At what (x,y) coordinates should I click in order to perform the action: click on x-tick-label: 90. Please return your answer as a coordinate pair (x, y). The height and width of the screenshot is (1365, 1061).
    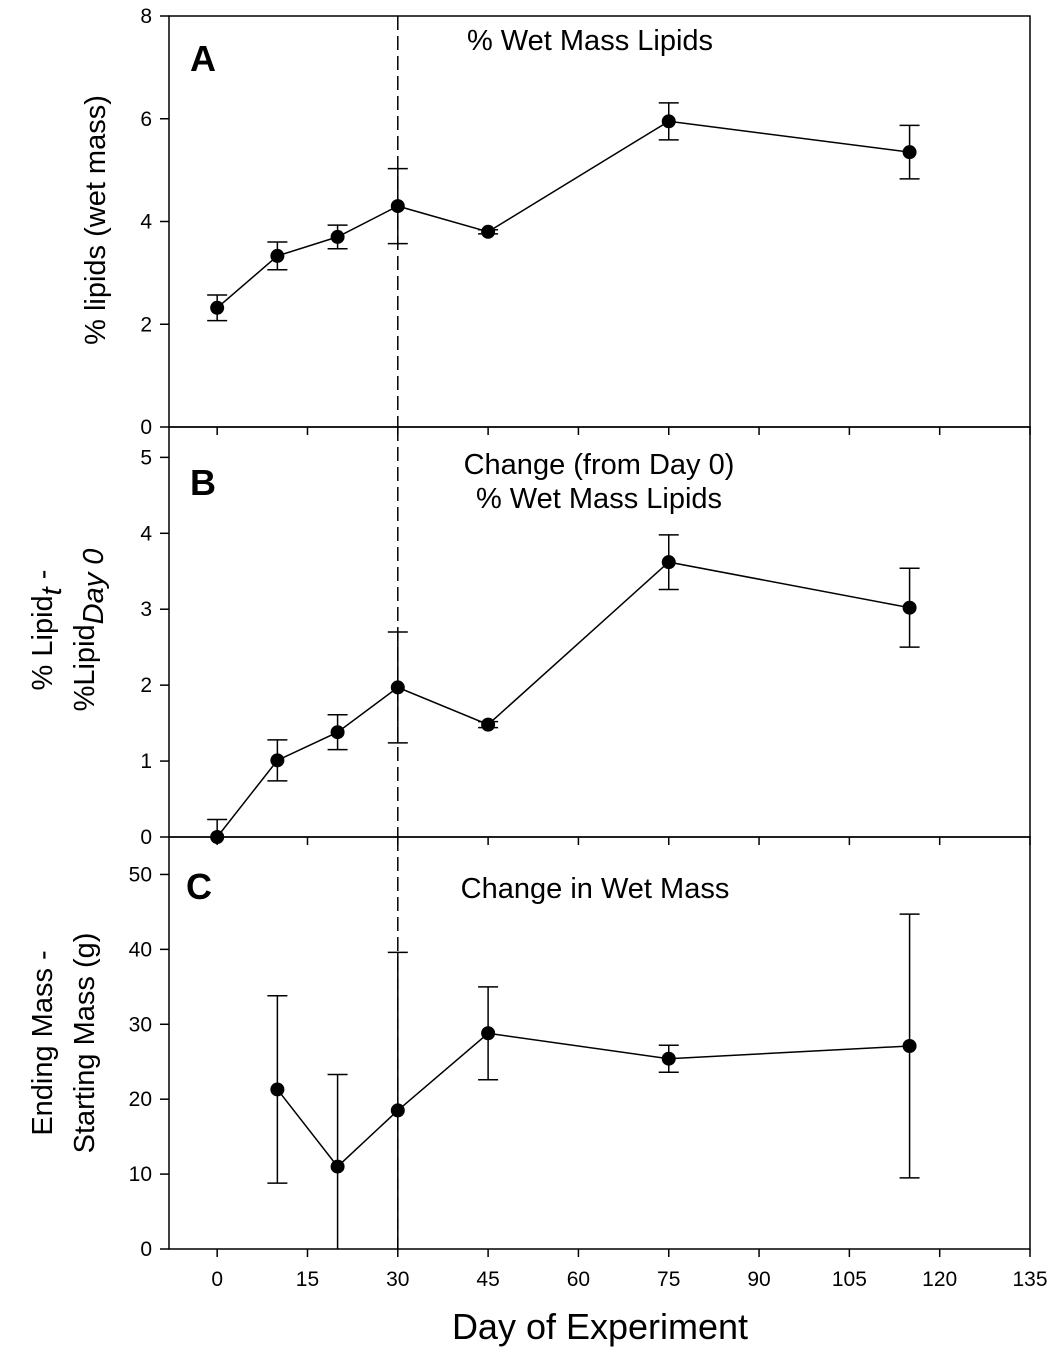
    Looking at the image, I should click on (758, 1279).